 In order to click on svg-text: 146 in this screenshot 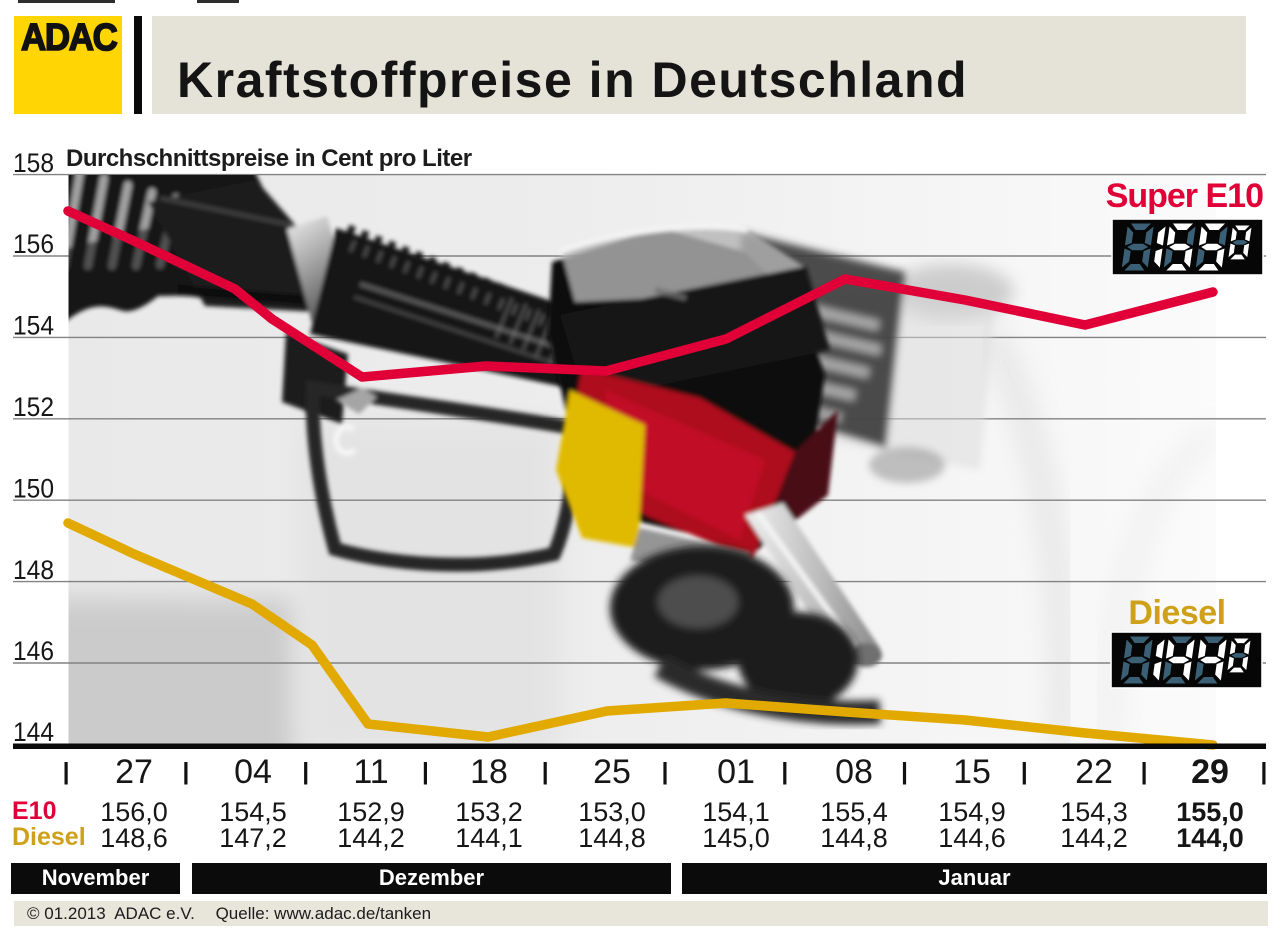, I will do `click(33, 651)`.